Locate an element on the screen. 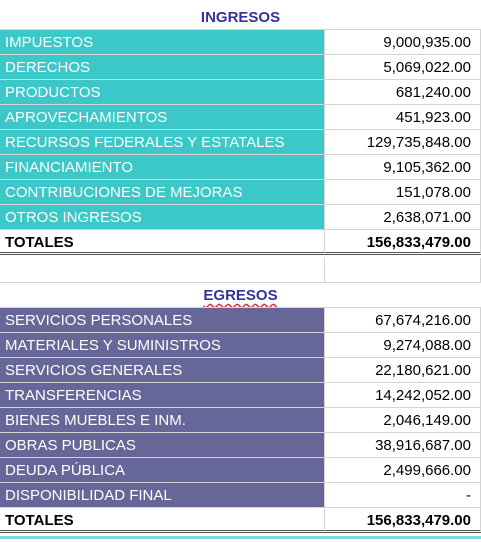 The image size is (481, 542). row-amount: 9,000,935.00 is located at coordinates (403, 42).